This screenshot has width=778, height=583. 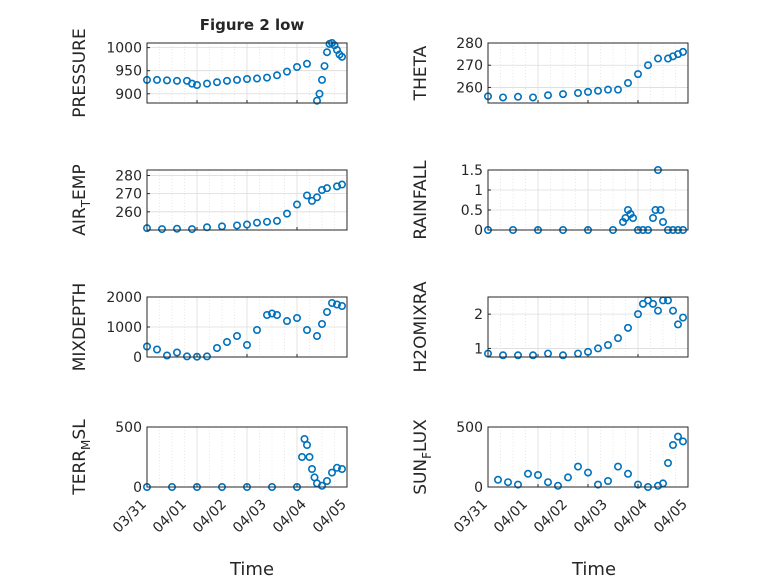 I want to click on panel-7-y-axis-label: TERRMSL, so click(x=81, y=457).